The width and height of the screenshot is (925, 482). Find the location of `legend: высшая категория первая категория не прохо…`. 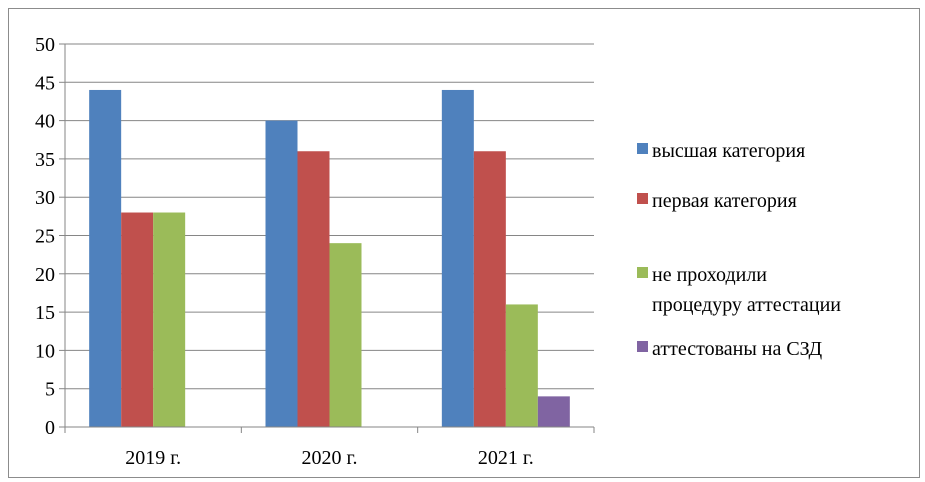

legend: высшая категория первая категория не прохо… is located at coordinates (739, 250).